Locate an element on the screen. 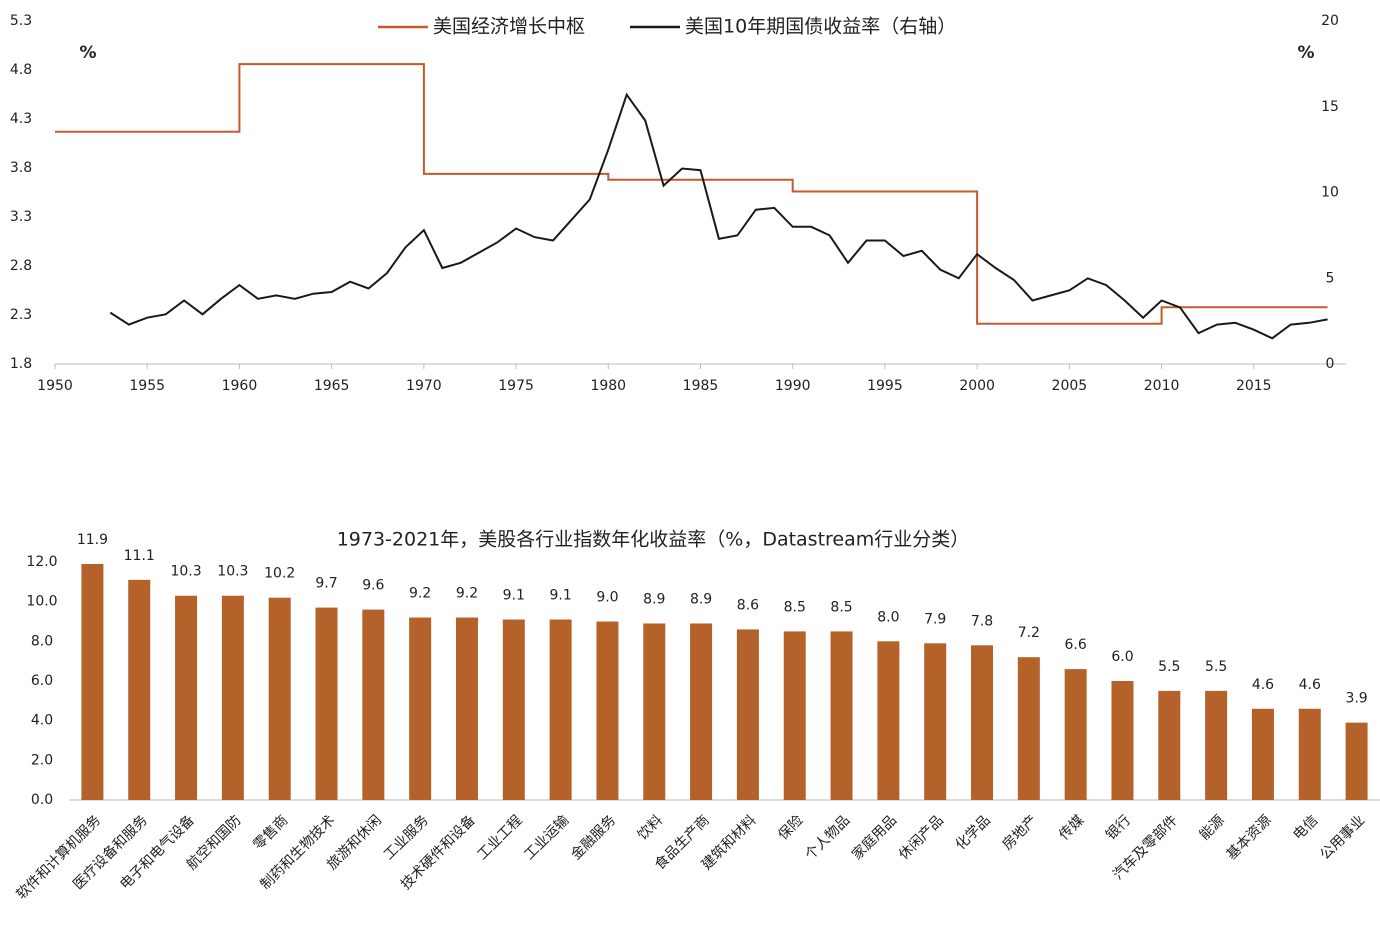 The height and width of the screenshot is (932, 1380). x-tick-label: 金融服务 is located at coordinates (593, 837).